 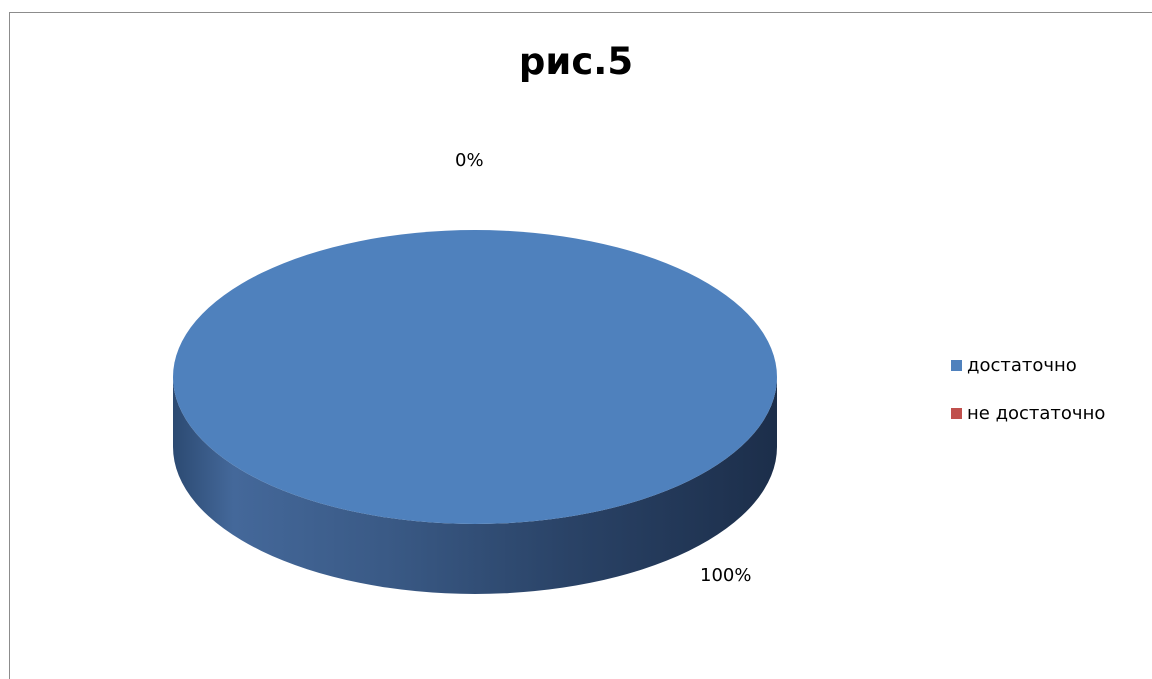 What do you see at coordinates (469, 160) in the screenshot?
I see `data-label-ne-dostatochno: 0%` at bounding box center [469, 160].